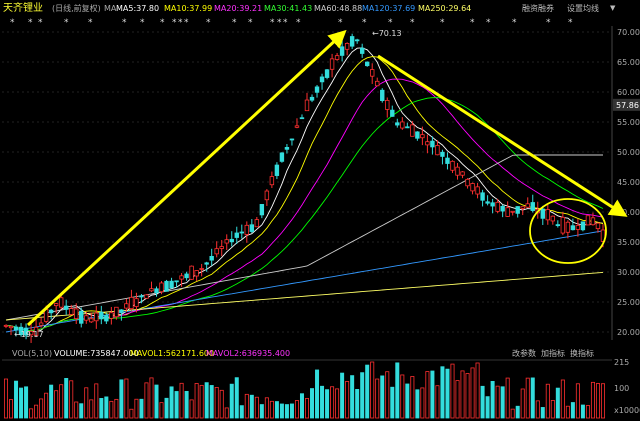 The width and height of the screenshot is (640, 421). I want to click on change-params-button: 改参数, so click(524, 353).